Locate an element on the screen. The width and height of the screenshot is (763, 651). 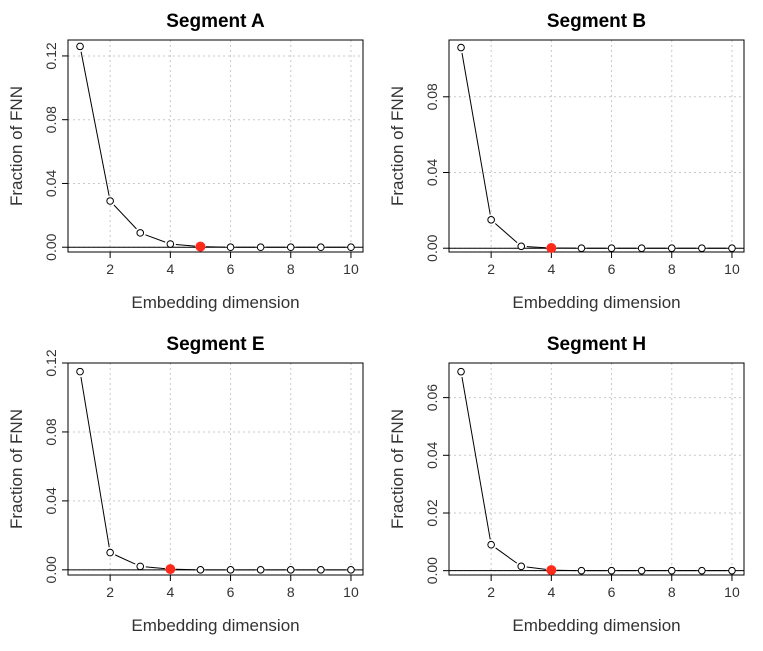
chart-title: Segment H is located at coordinates (596, 344).